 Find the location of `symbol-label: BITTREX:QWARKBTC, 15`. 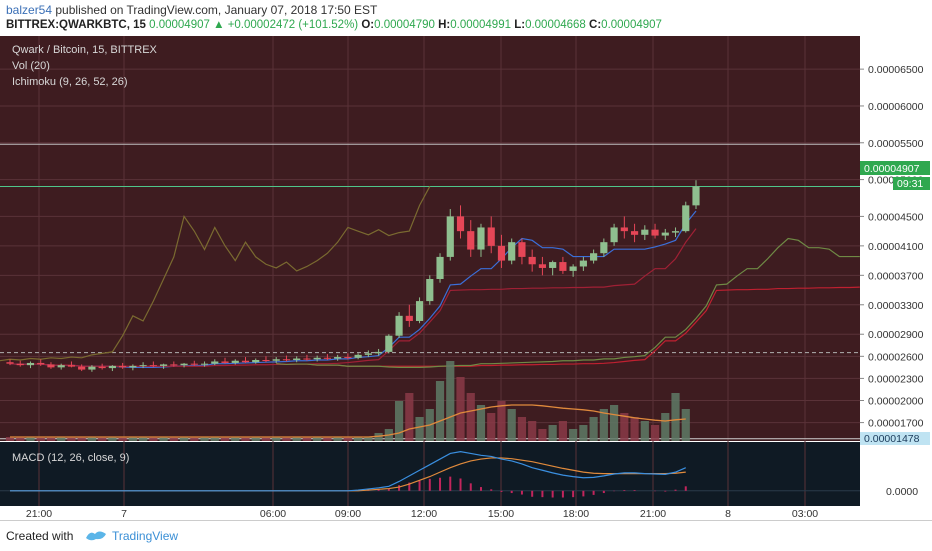

symbol-label: BITTREX:QWARKBTC, 15 is located at coordinates (76, 25).